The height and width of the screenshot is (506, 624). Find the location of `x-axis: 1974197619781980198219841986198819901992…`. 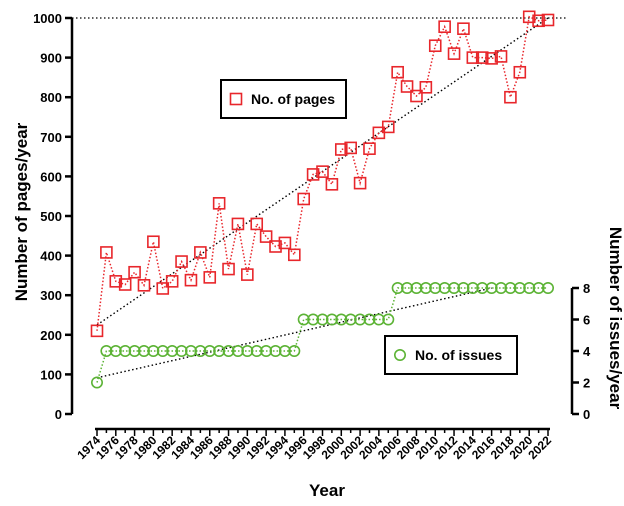

x-axis: 1974197619781980198219841986198819901992… is located at coordinates (314, 444).